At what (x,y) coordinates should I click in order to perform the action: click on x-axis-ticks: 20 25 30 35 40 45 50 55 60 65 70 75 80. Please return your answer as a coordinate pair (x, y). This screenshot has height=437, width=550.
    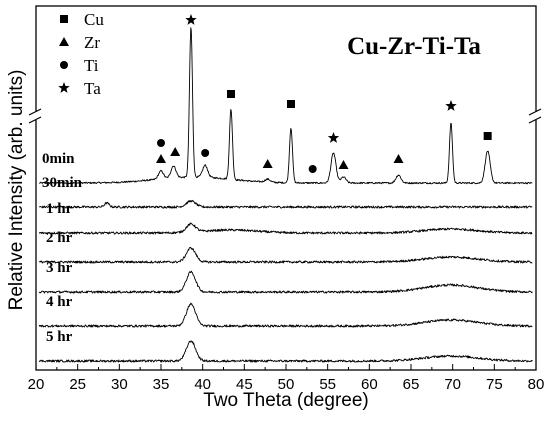
    Looking at the image, I should click on (286, 378).